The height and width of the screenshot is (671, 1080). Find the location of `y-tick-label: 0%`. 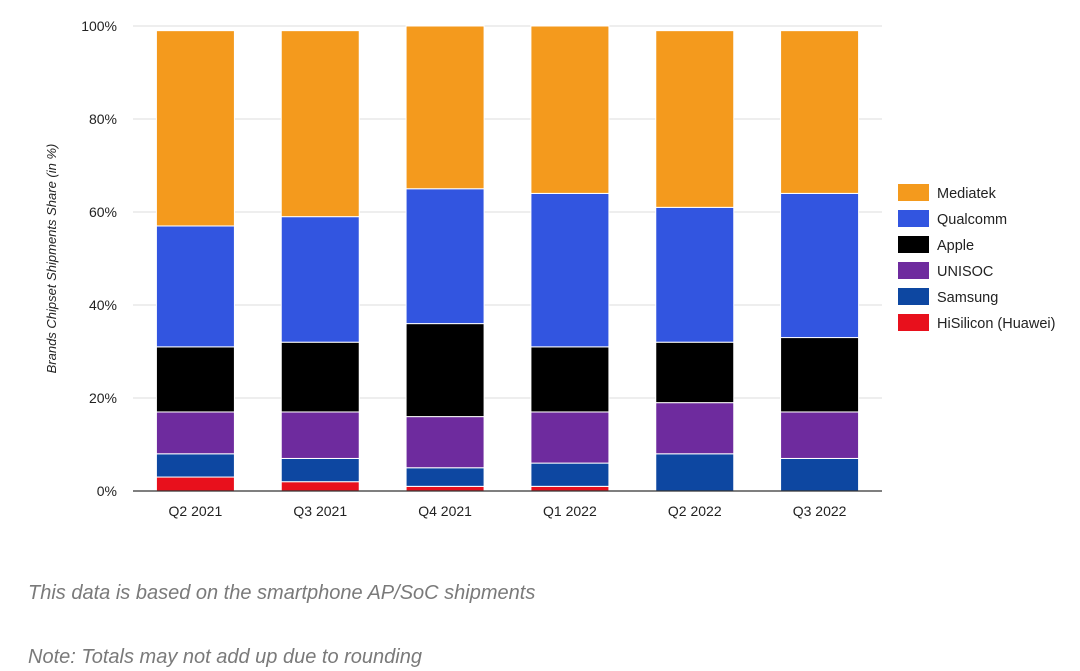

y-tick-label: 0% is located at coordinates (107, 491).